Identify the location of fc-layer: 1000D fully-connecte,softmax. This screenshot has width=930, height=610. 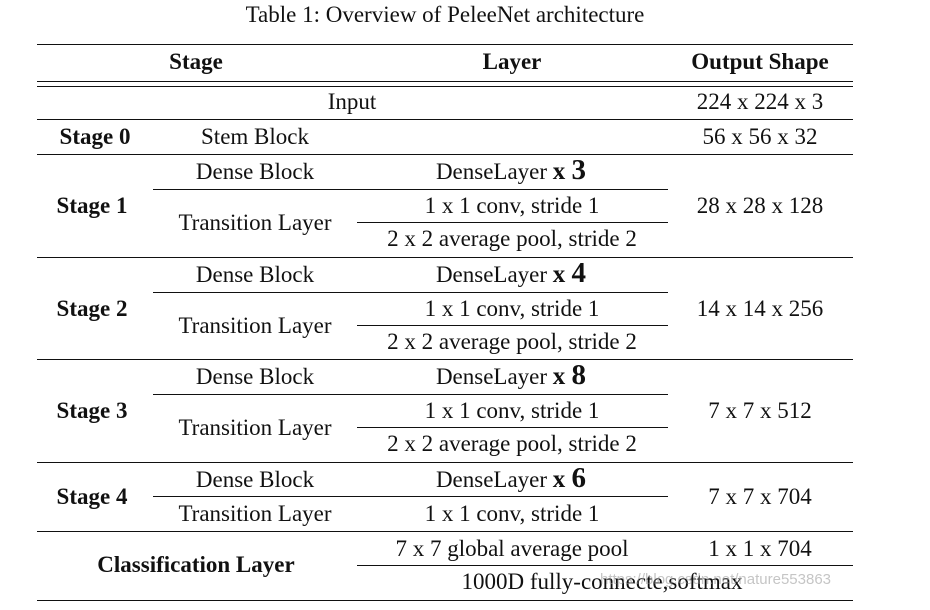
(602, 581).